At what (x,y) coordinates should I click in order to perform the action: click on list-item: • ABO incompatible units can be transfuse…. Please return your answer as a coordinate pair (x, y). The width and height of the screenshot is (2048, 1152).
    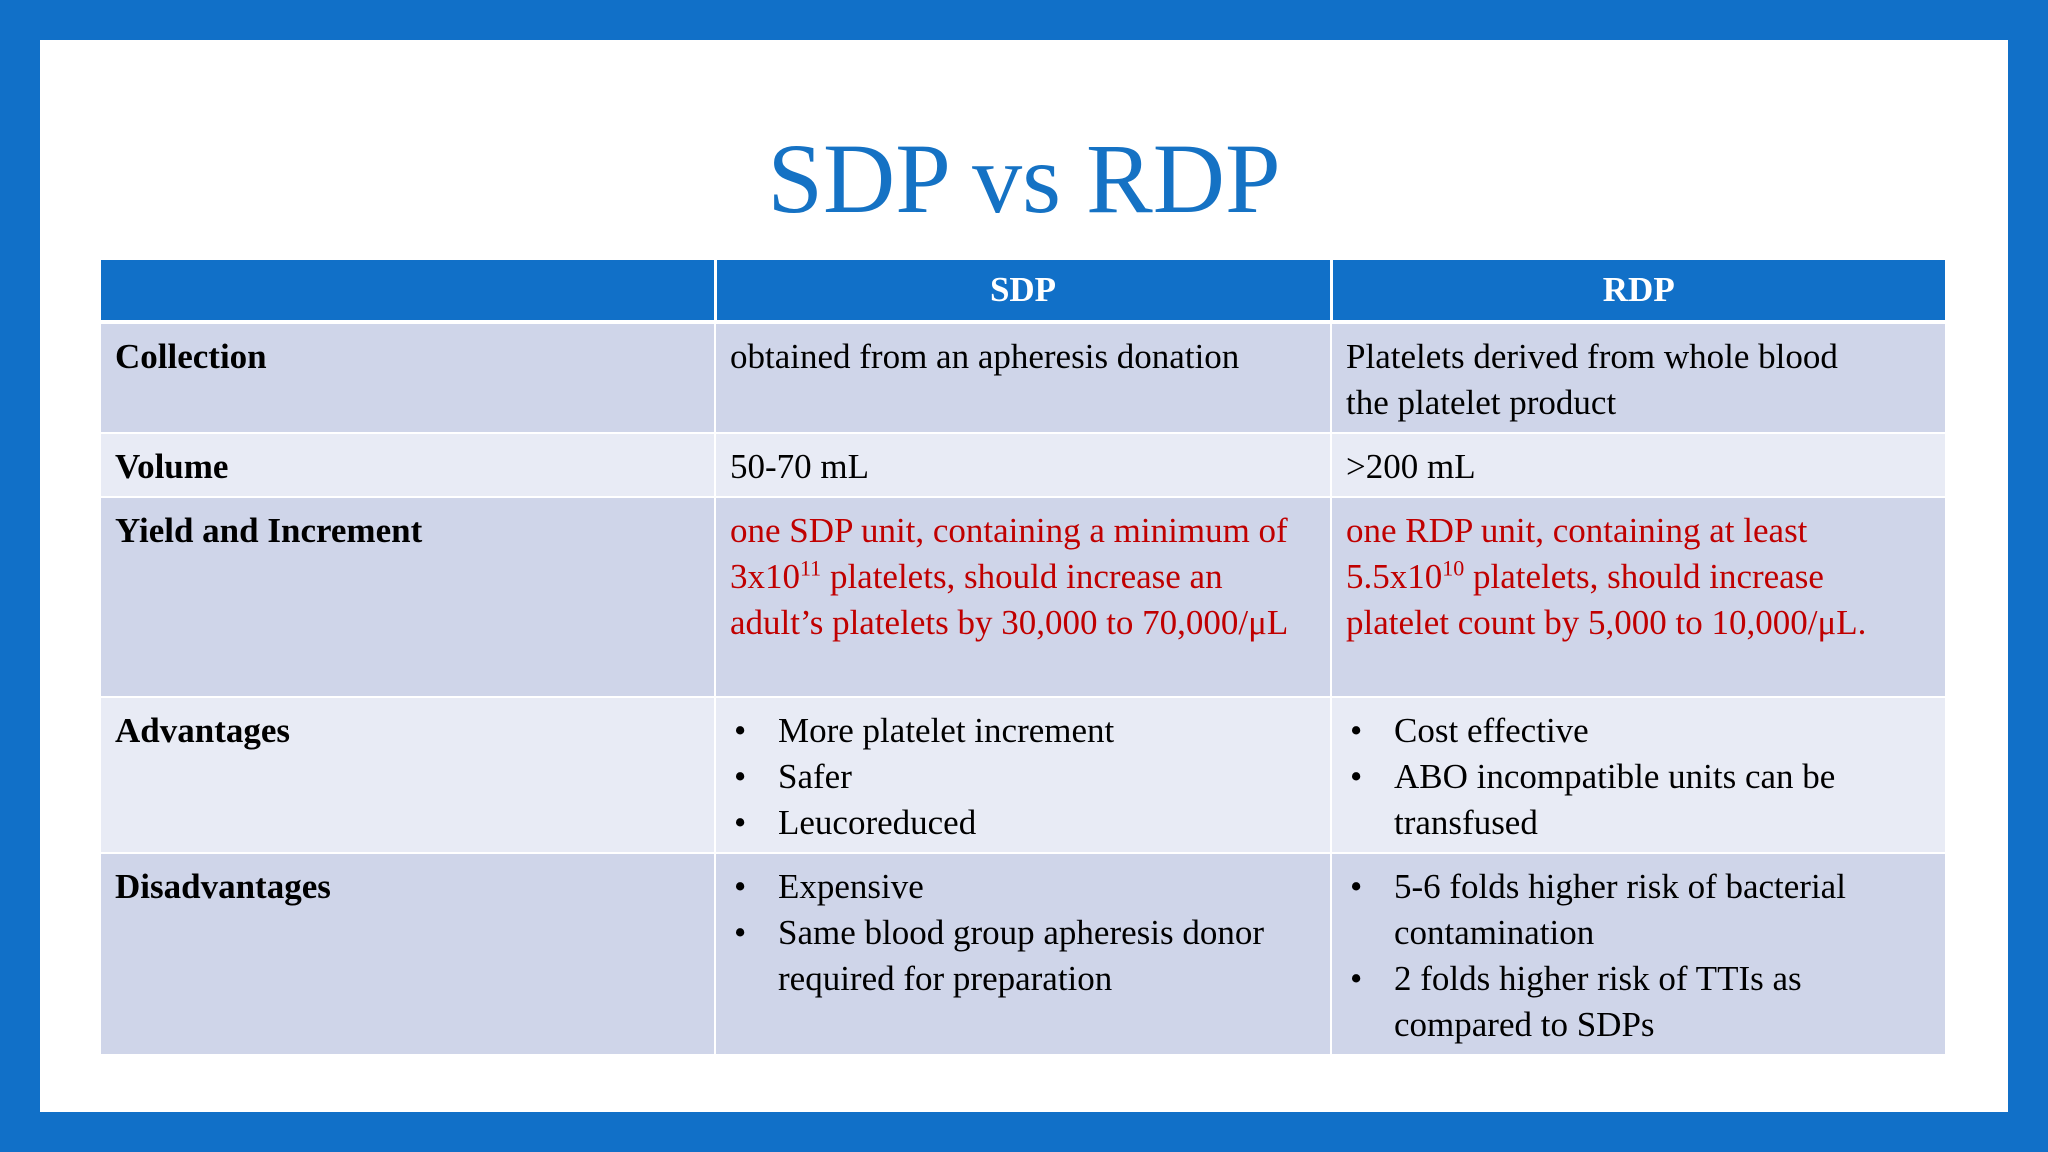
    Looking at the image, I should click on (1638, 800).